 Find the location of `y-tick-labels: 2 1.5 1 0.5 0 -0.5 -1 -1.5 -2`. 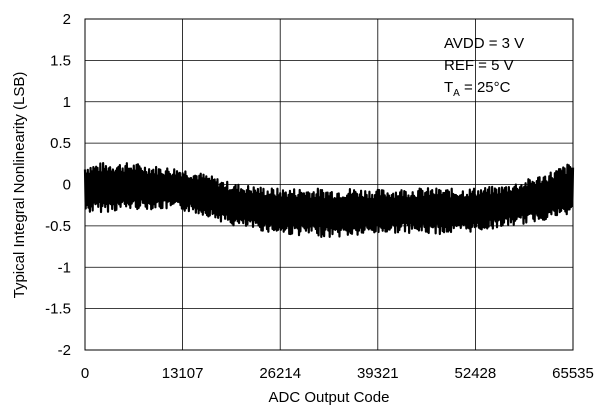

y-tick-labels: 2 1.5 1 0.5 0 -0.5 -1 -1.5 -2 is located at coordinates (58, 185).